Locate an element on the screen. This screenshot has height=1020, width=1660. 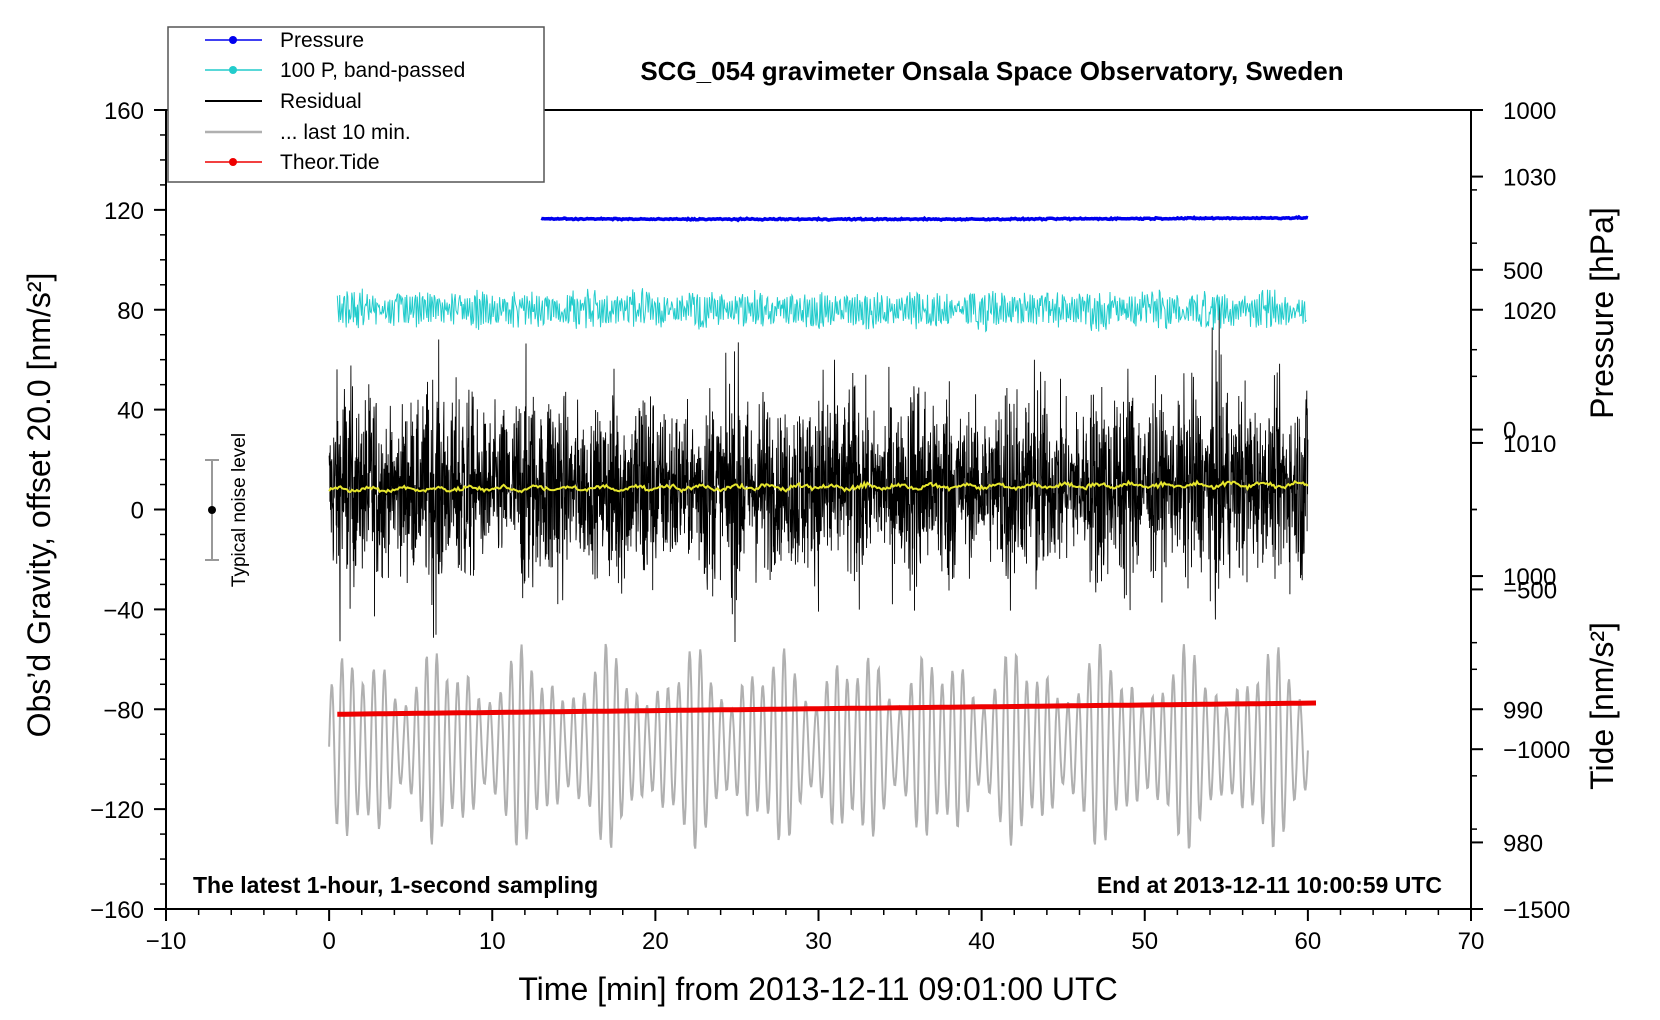
y-axis-title-left: Obs’d Gravity, offset 20.0 [nm/s²] is located at coordinates (39, 505).